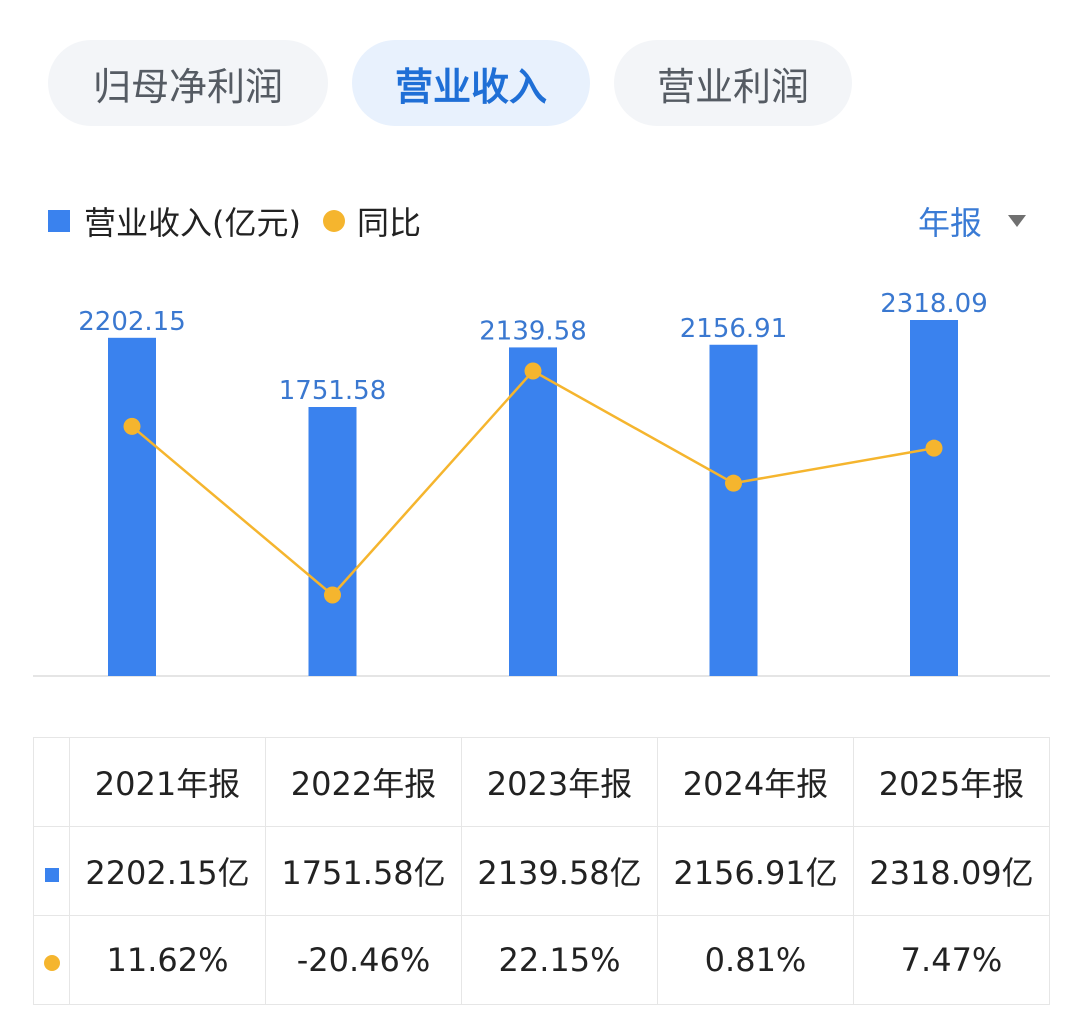  What do you see at coordinates (59, 221) in the screenshot?
I see `bar-legend-swatch` at bounding box center [59, 221].